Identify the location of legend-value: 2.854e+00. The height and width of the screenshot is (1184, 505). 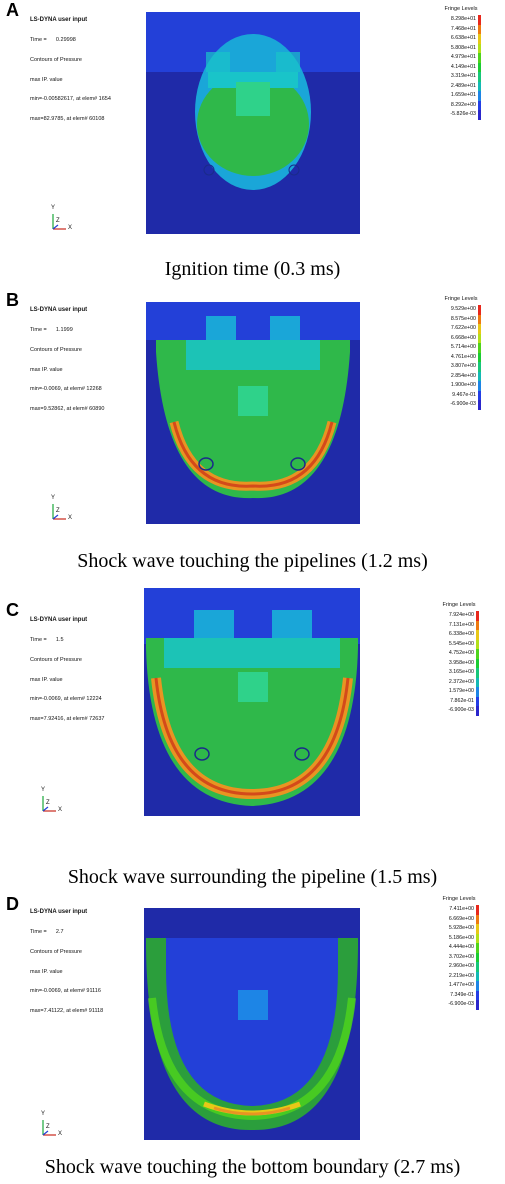
(463, 375).